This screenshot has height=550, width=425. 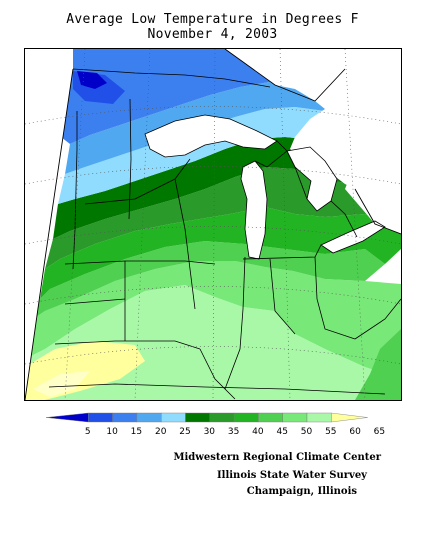 What do you see at coordinates (161, 432) in the screenshot?
I see `legend-tick-label: 20` at bounding box center [161, 432].